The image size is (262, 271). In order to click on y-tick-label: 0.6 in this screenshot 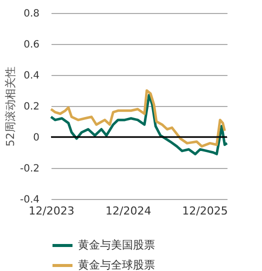, I will do `click(32, 45)`.